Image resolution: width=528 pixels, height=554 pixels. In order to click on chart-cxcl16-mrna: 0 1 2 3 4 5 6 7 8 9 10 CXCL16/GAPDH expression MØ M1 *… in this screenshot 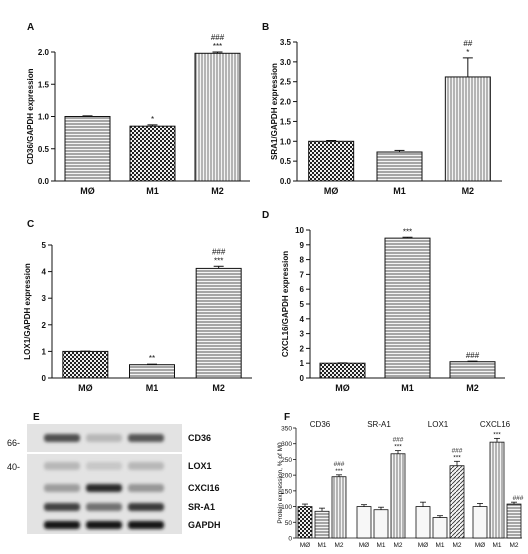, I will do `click(393, 309)`.